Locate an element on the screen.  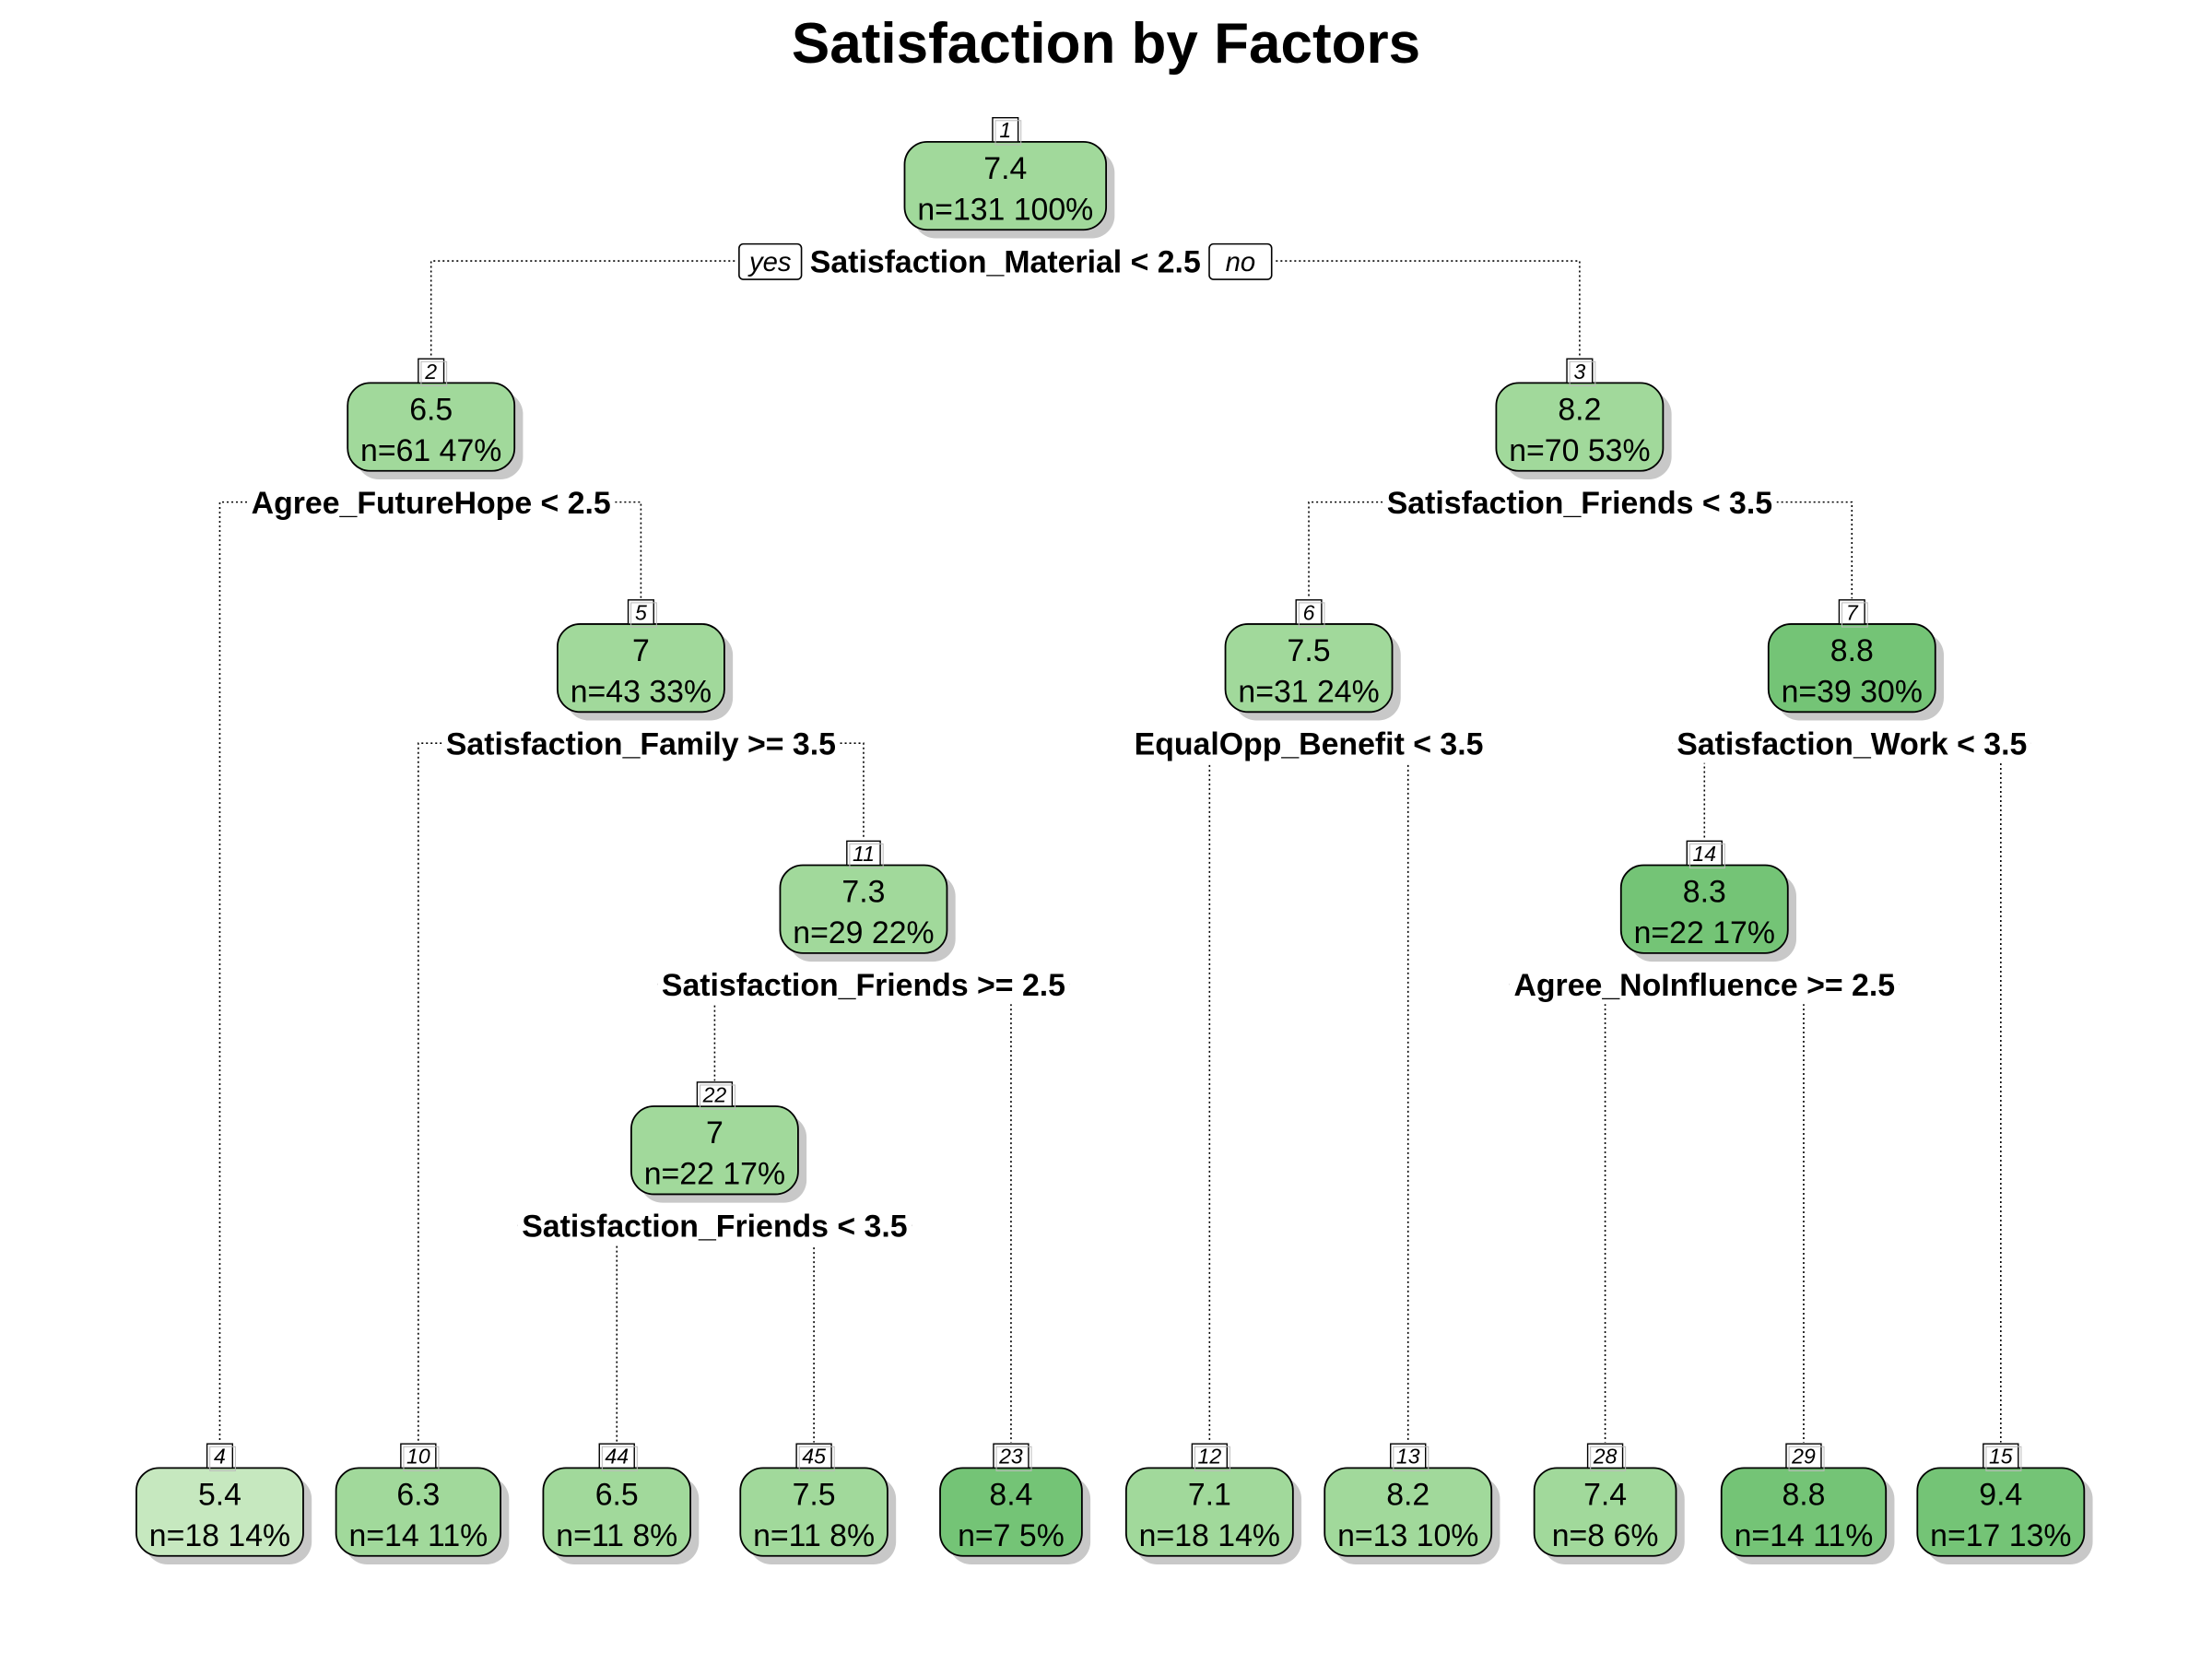
branch-label-no: no is located at coordinates (1240, 261).